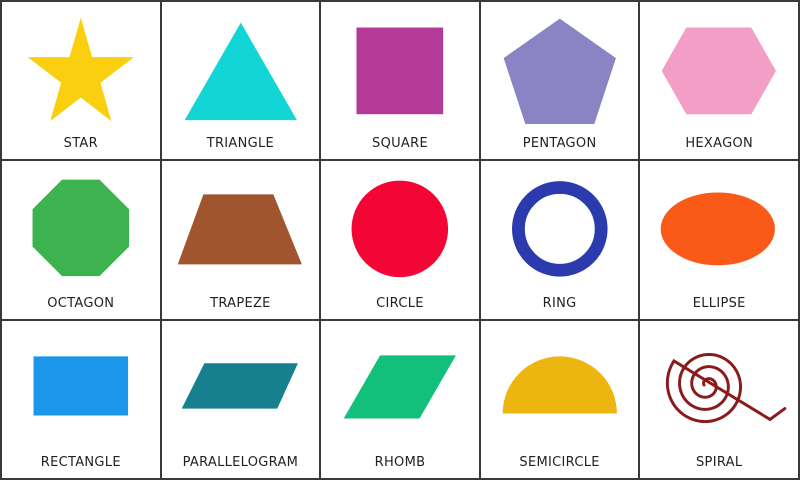 This screenshot has width=800, height=480. I want to click on spiral-icon, so click(719, 382).